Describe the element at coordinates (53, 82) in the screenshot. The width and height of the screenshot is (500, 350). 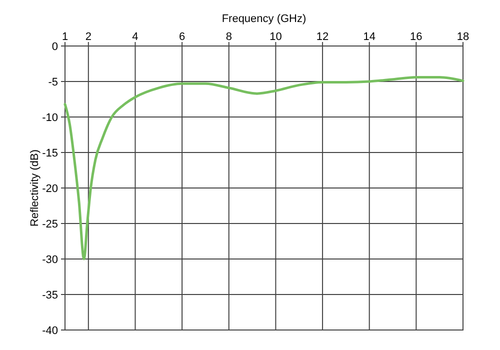
I see `y-tick-label: -5` at that location.